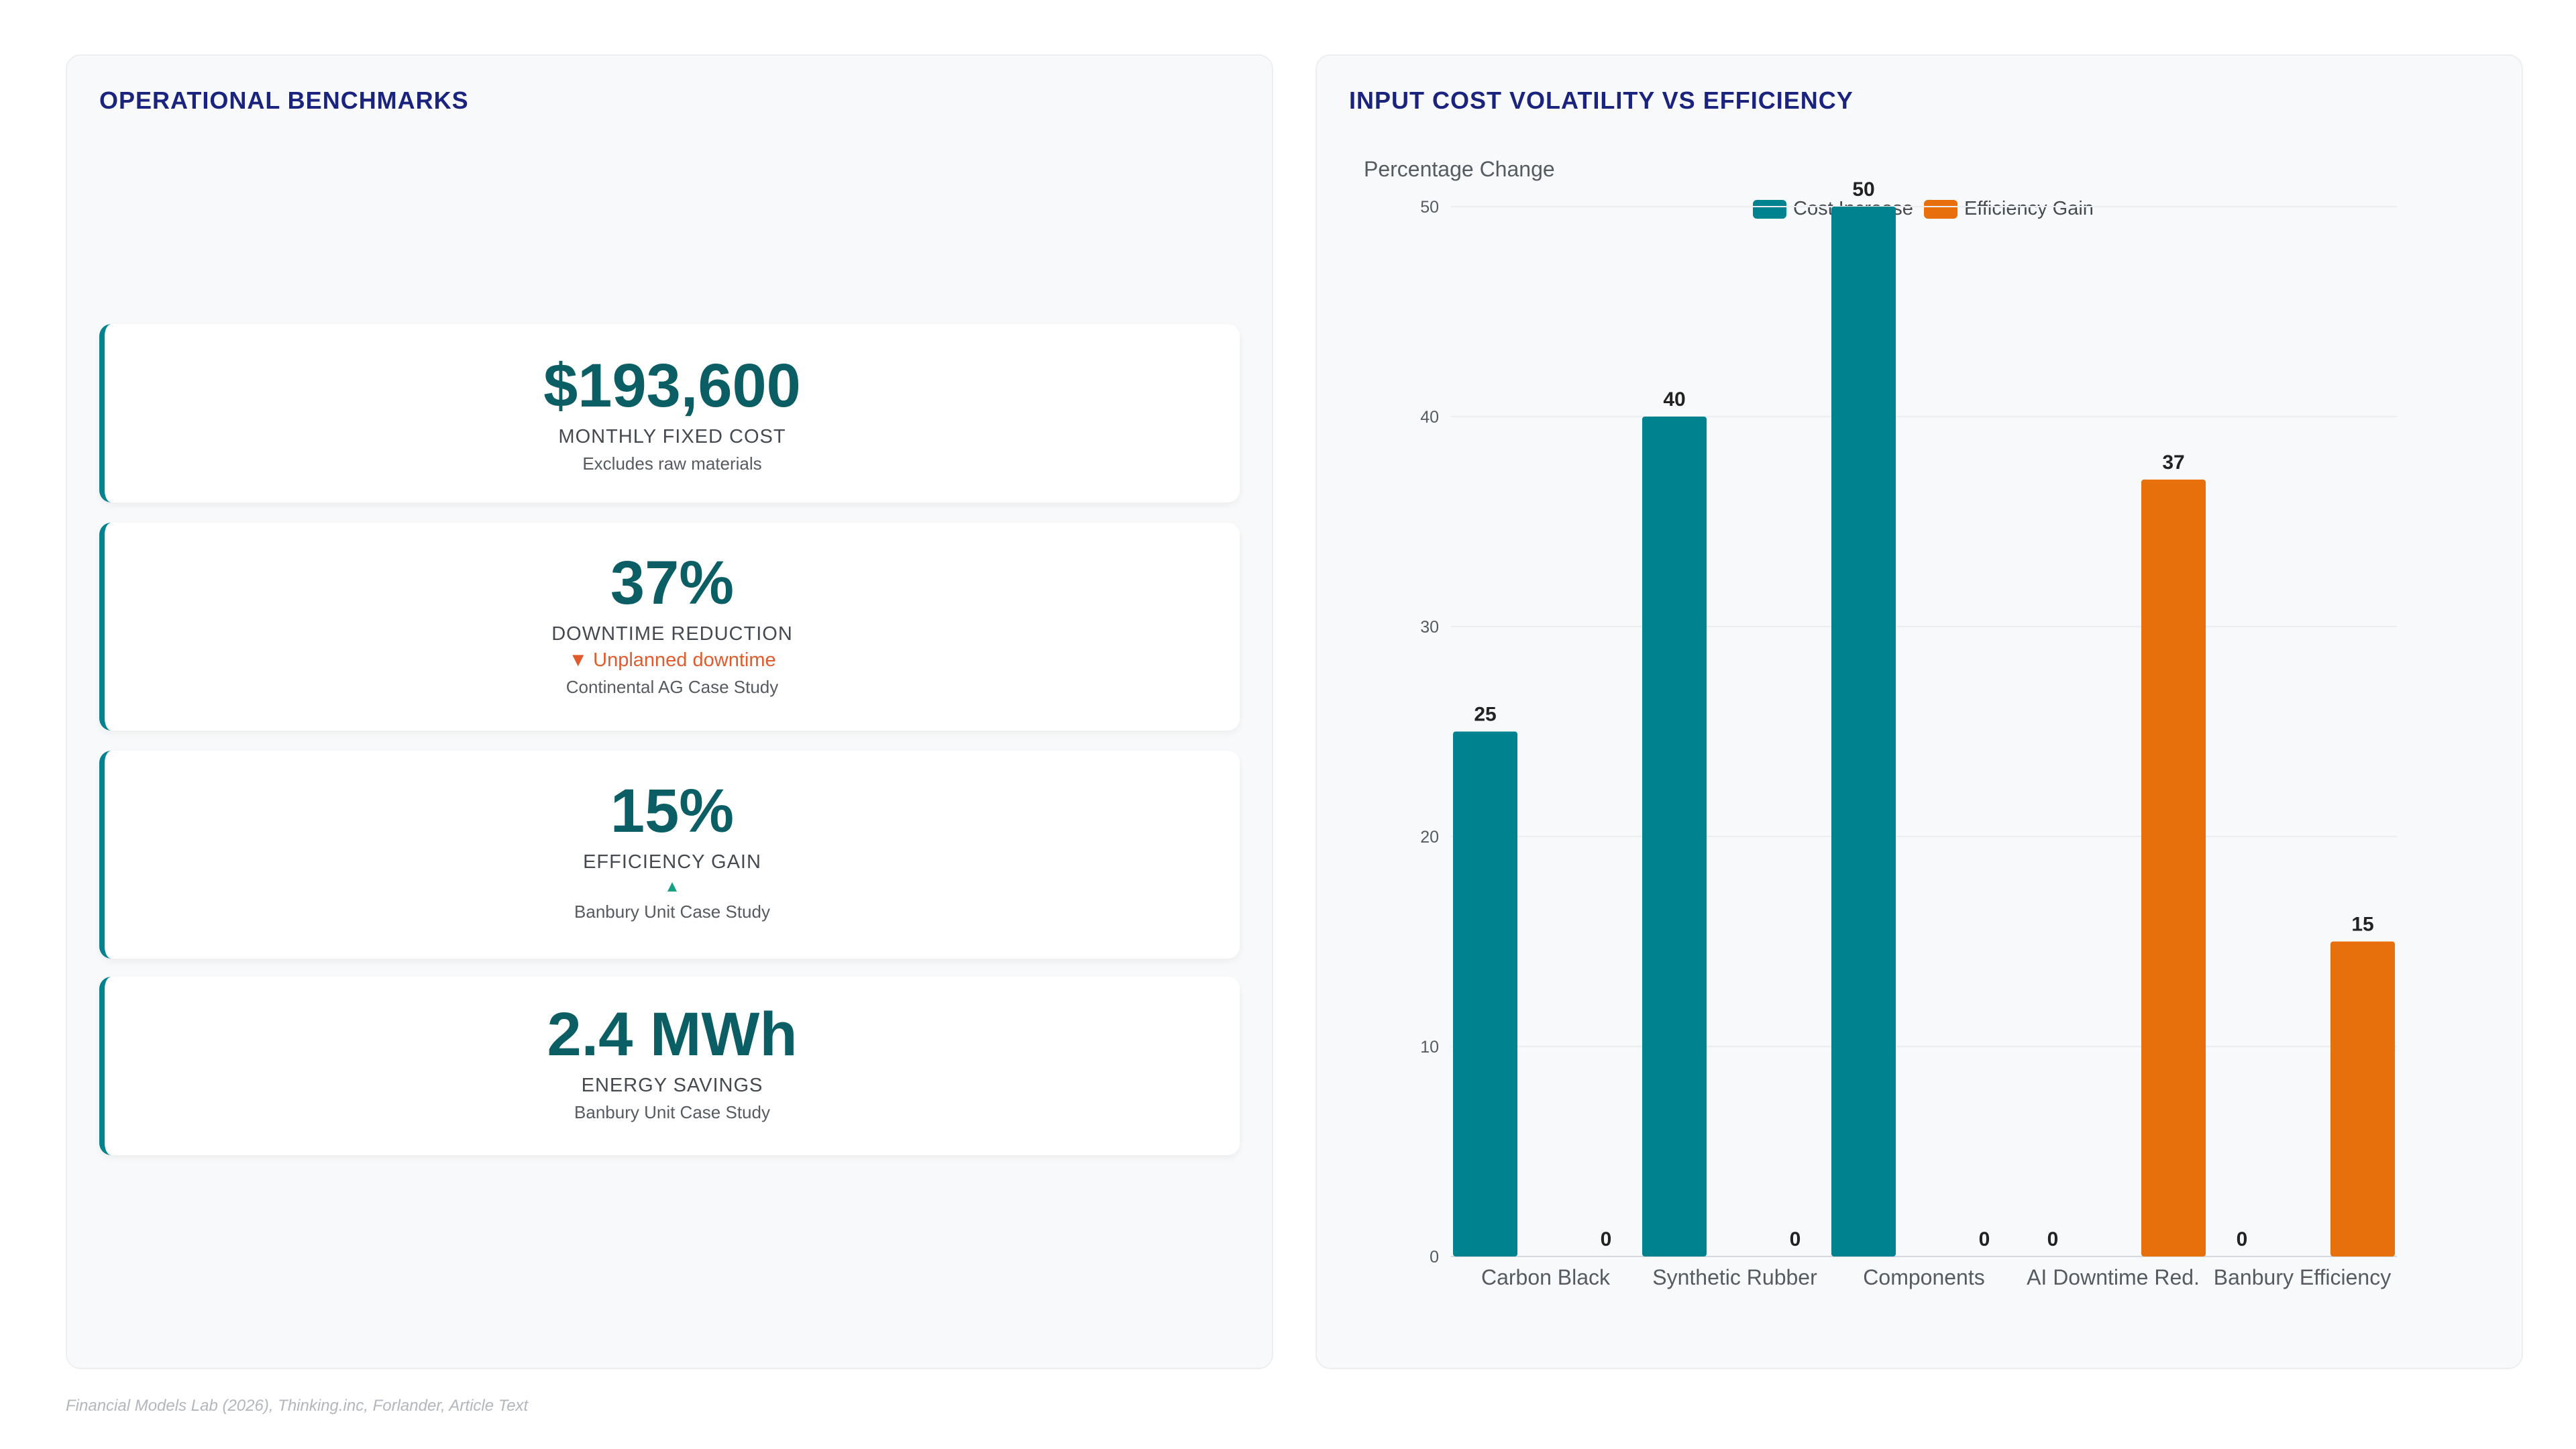 This screenshot has width=2576, height=1449. What do you see at coordinates (1734, 1277) in the screenshot?
I see `x-tick-label: Synthetic Rubber` at bounding box center [1734, 1277].